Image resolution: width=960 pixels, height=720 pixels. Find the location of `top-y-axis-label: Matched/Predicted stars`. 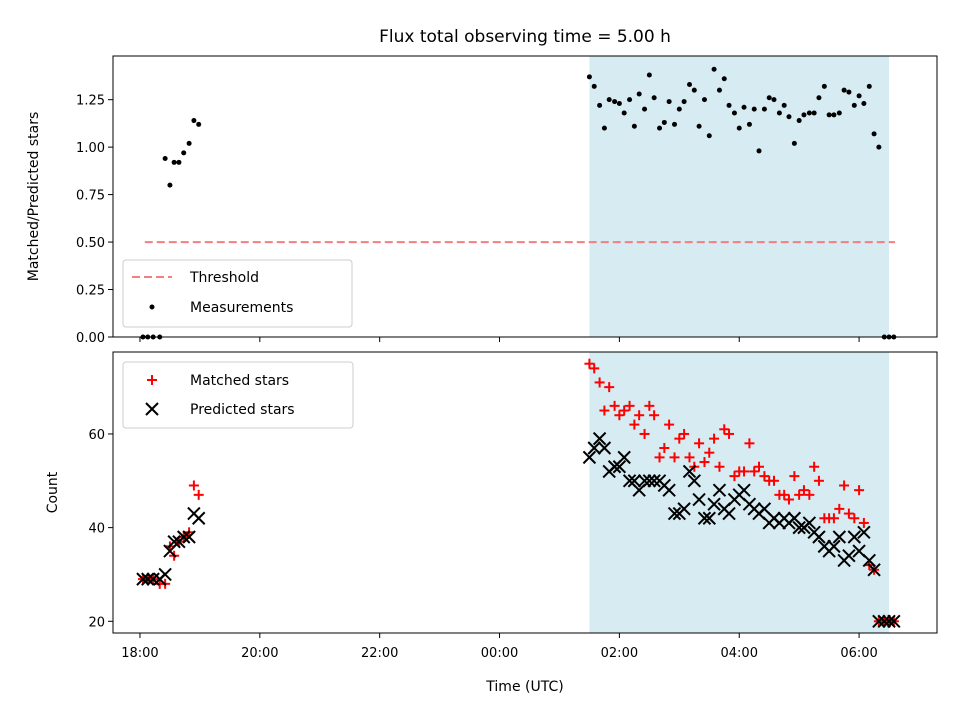

top-y-axis-label: Matched/Predicted stars is located at coordinates (34, 197).